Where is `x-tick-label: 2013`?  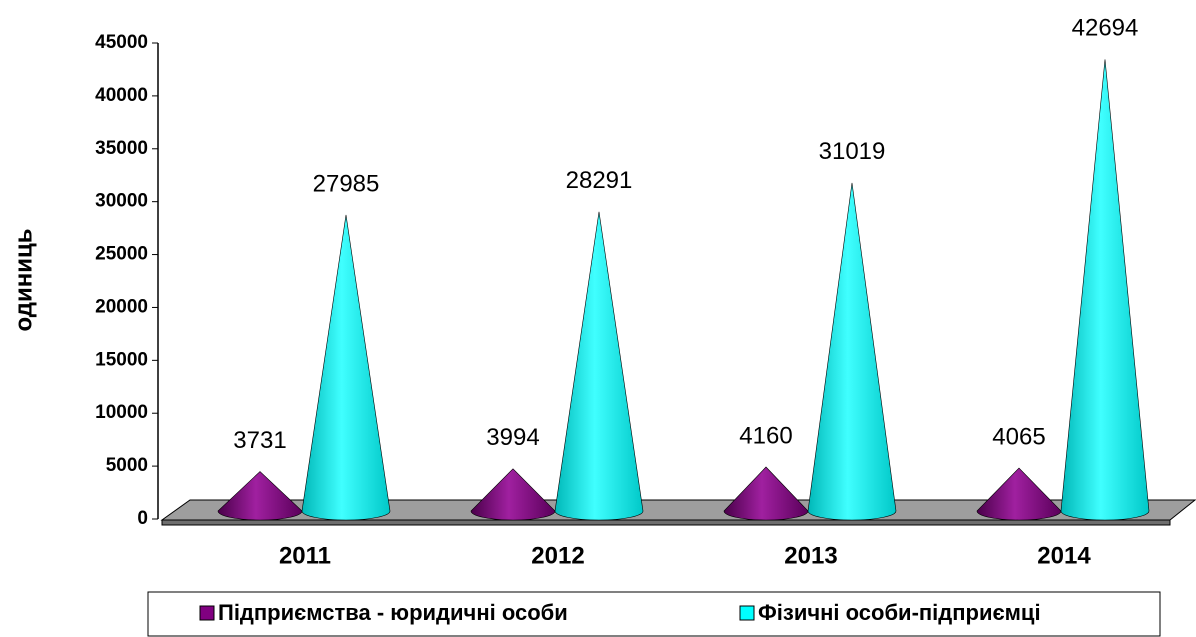
x-tick-label: 2013 is located at coordinates (810, 555).